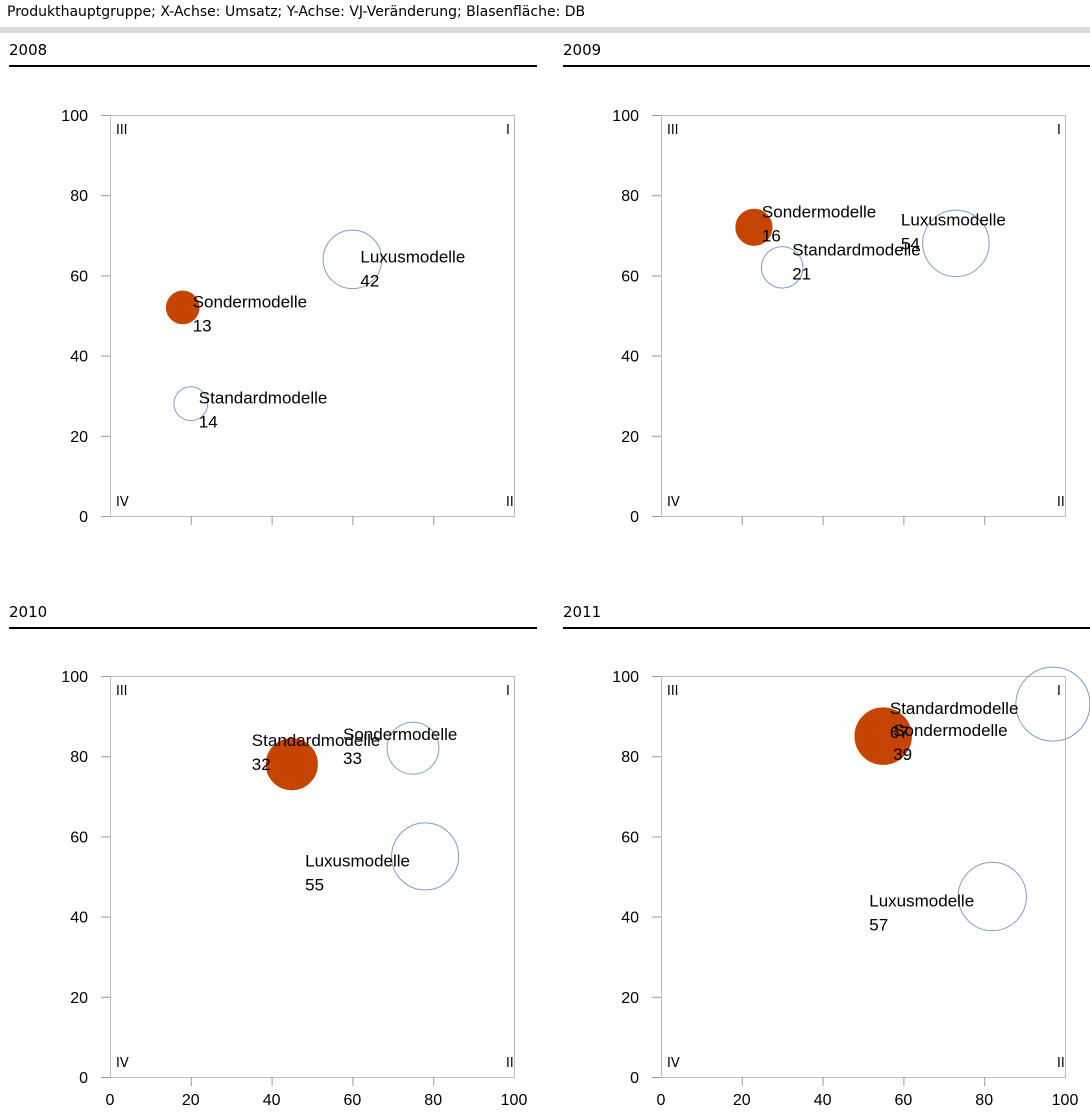  What do you see at coordinates (921, 901) in the screenshot?
I see `bubble-label-3-2: Luxusmodelle` at bounding box center [921, 901].